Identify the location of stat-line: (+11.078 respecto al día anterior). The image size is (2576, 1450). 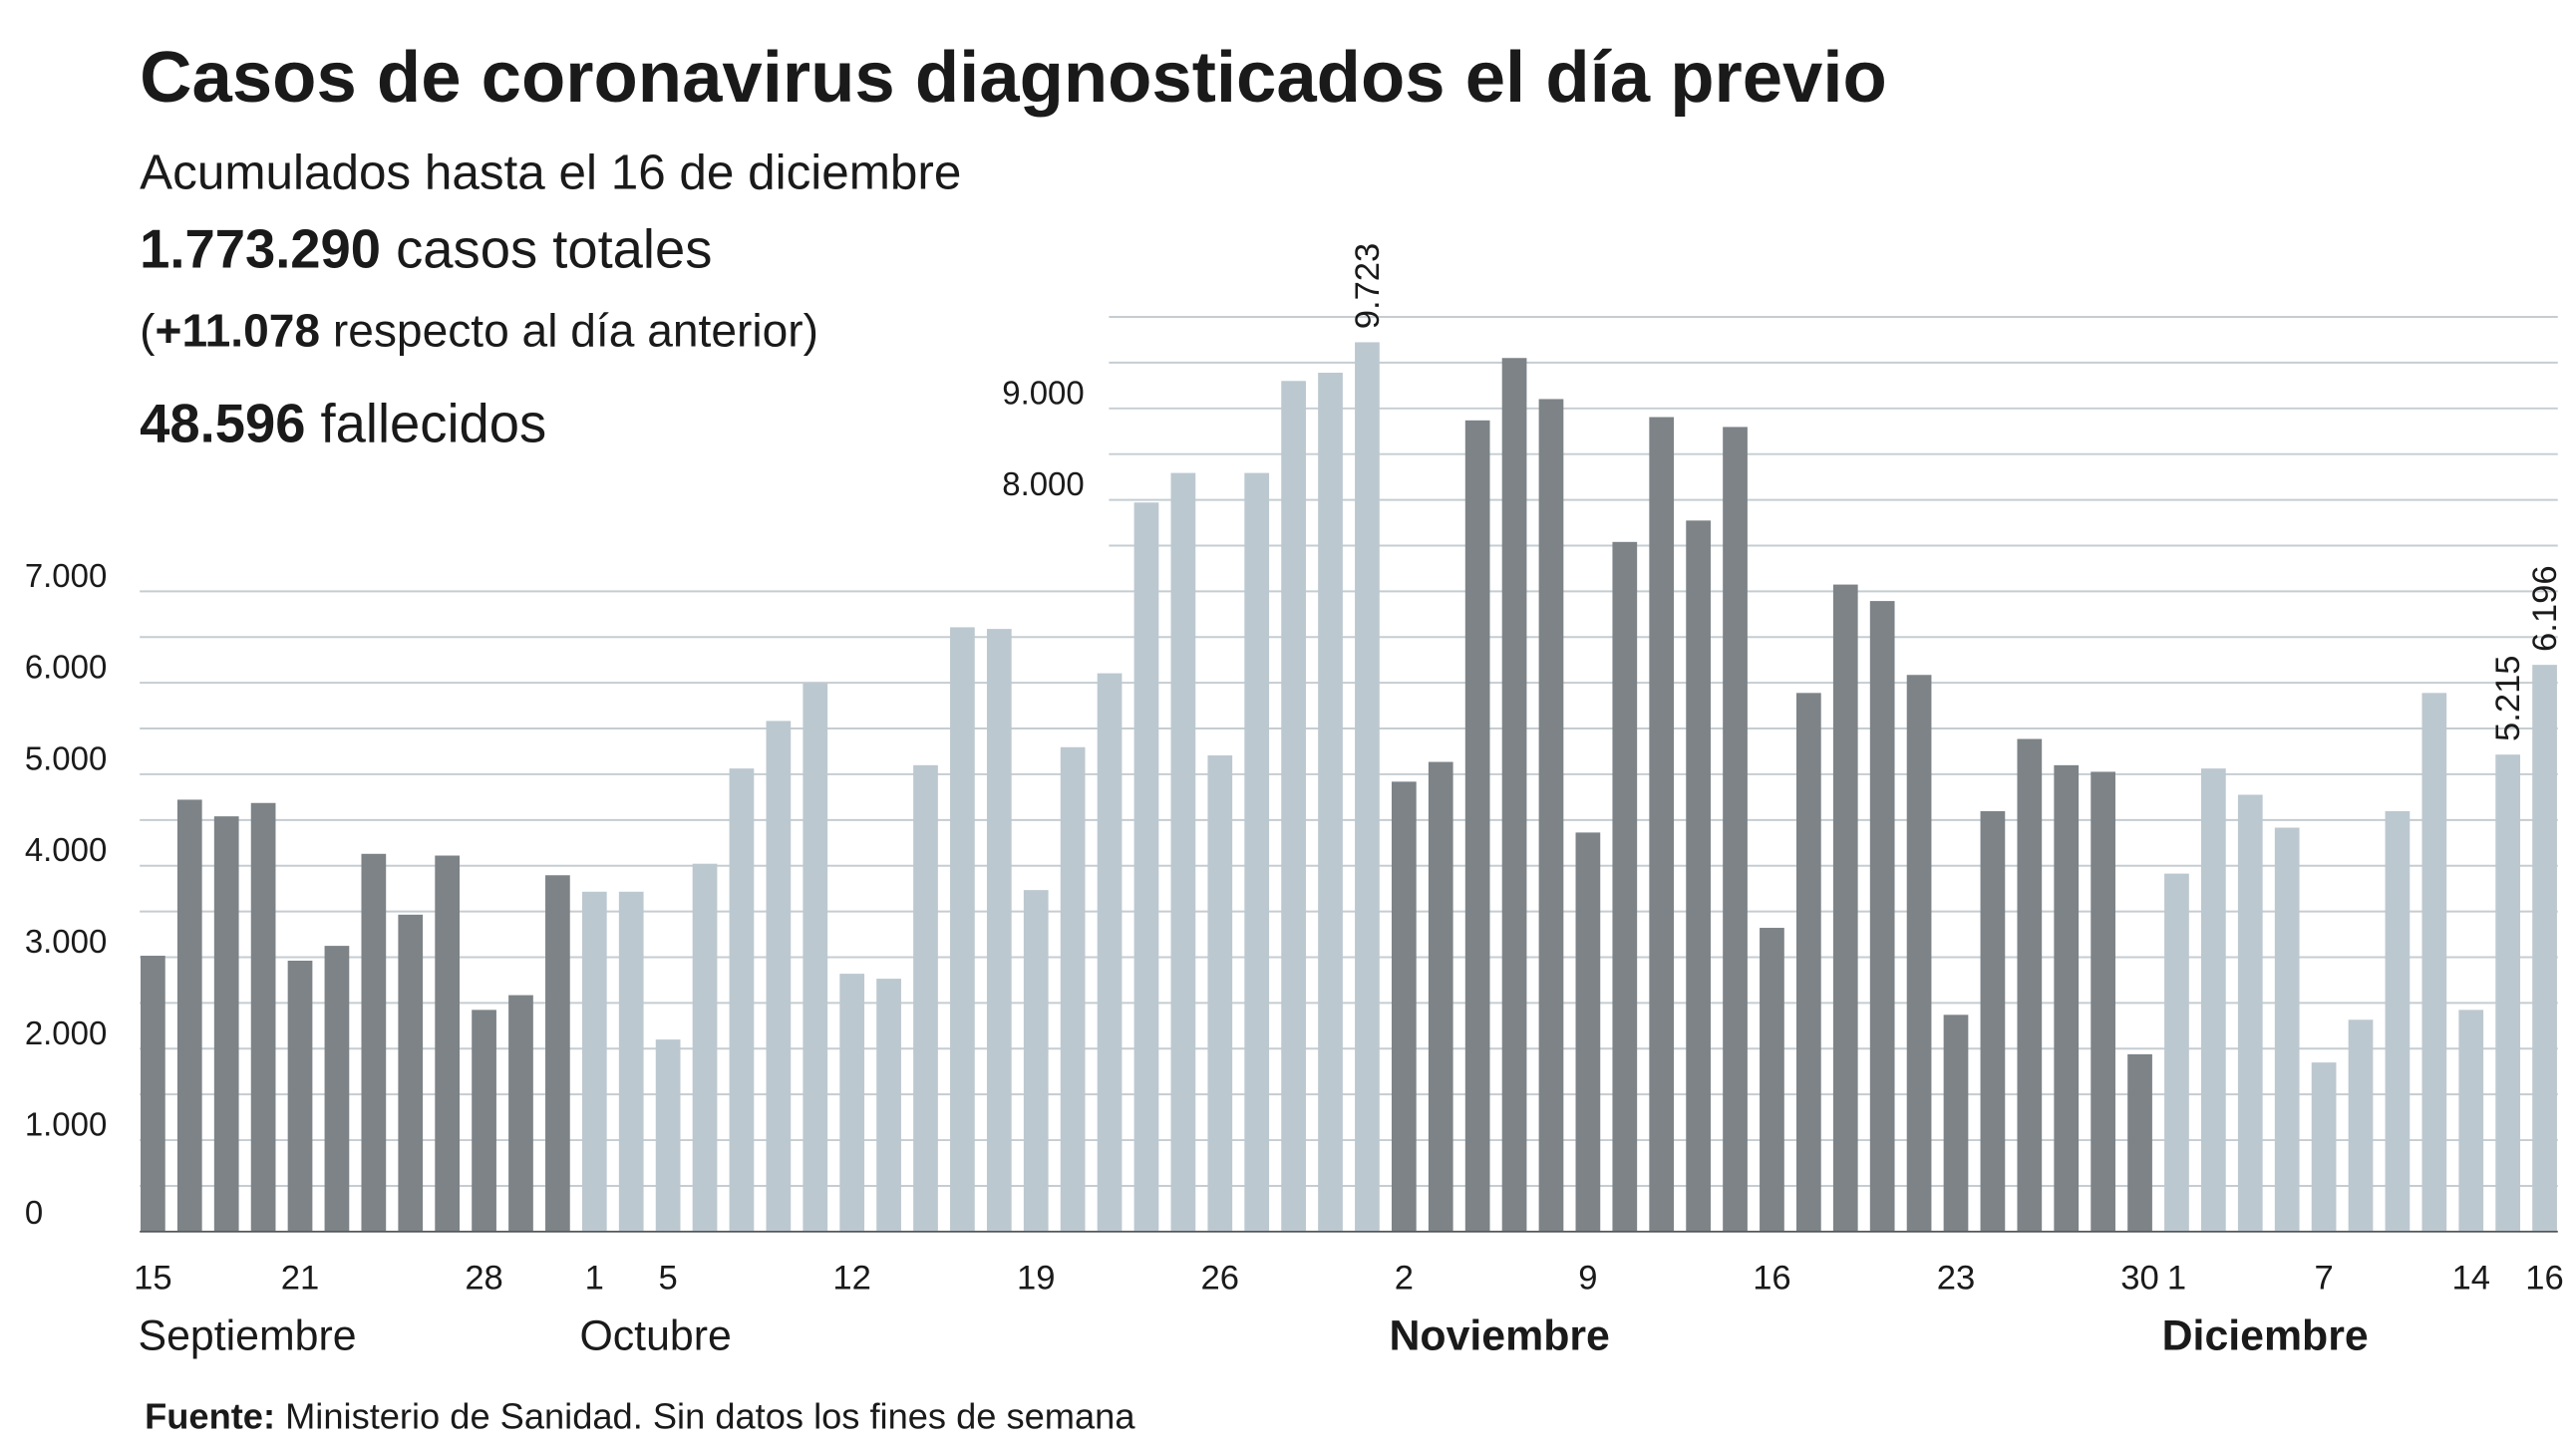
(479, 331).